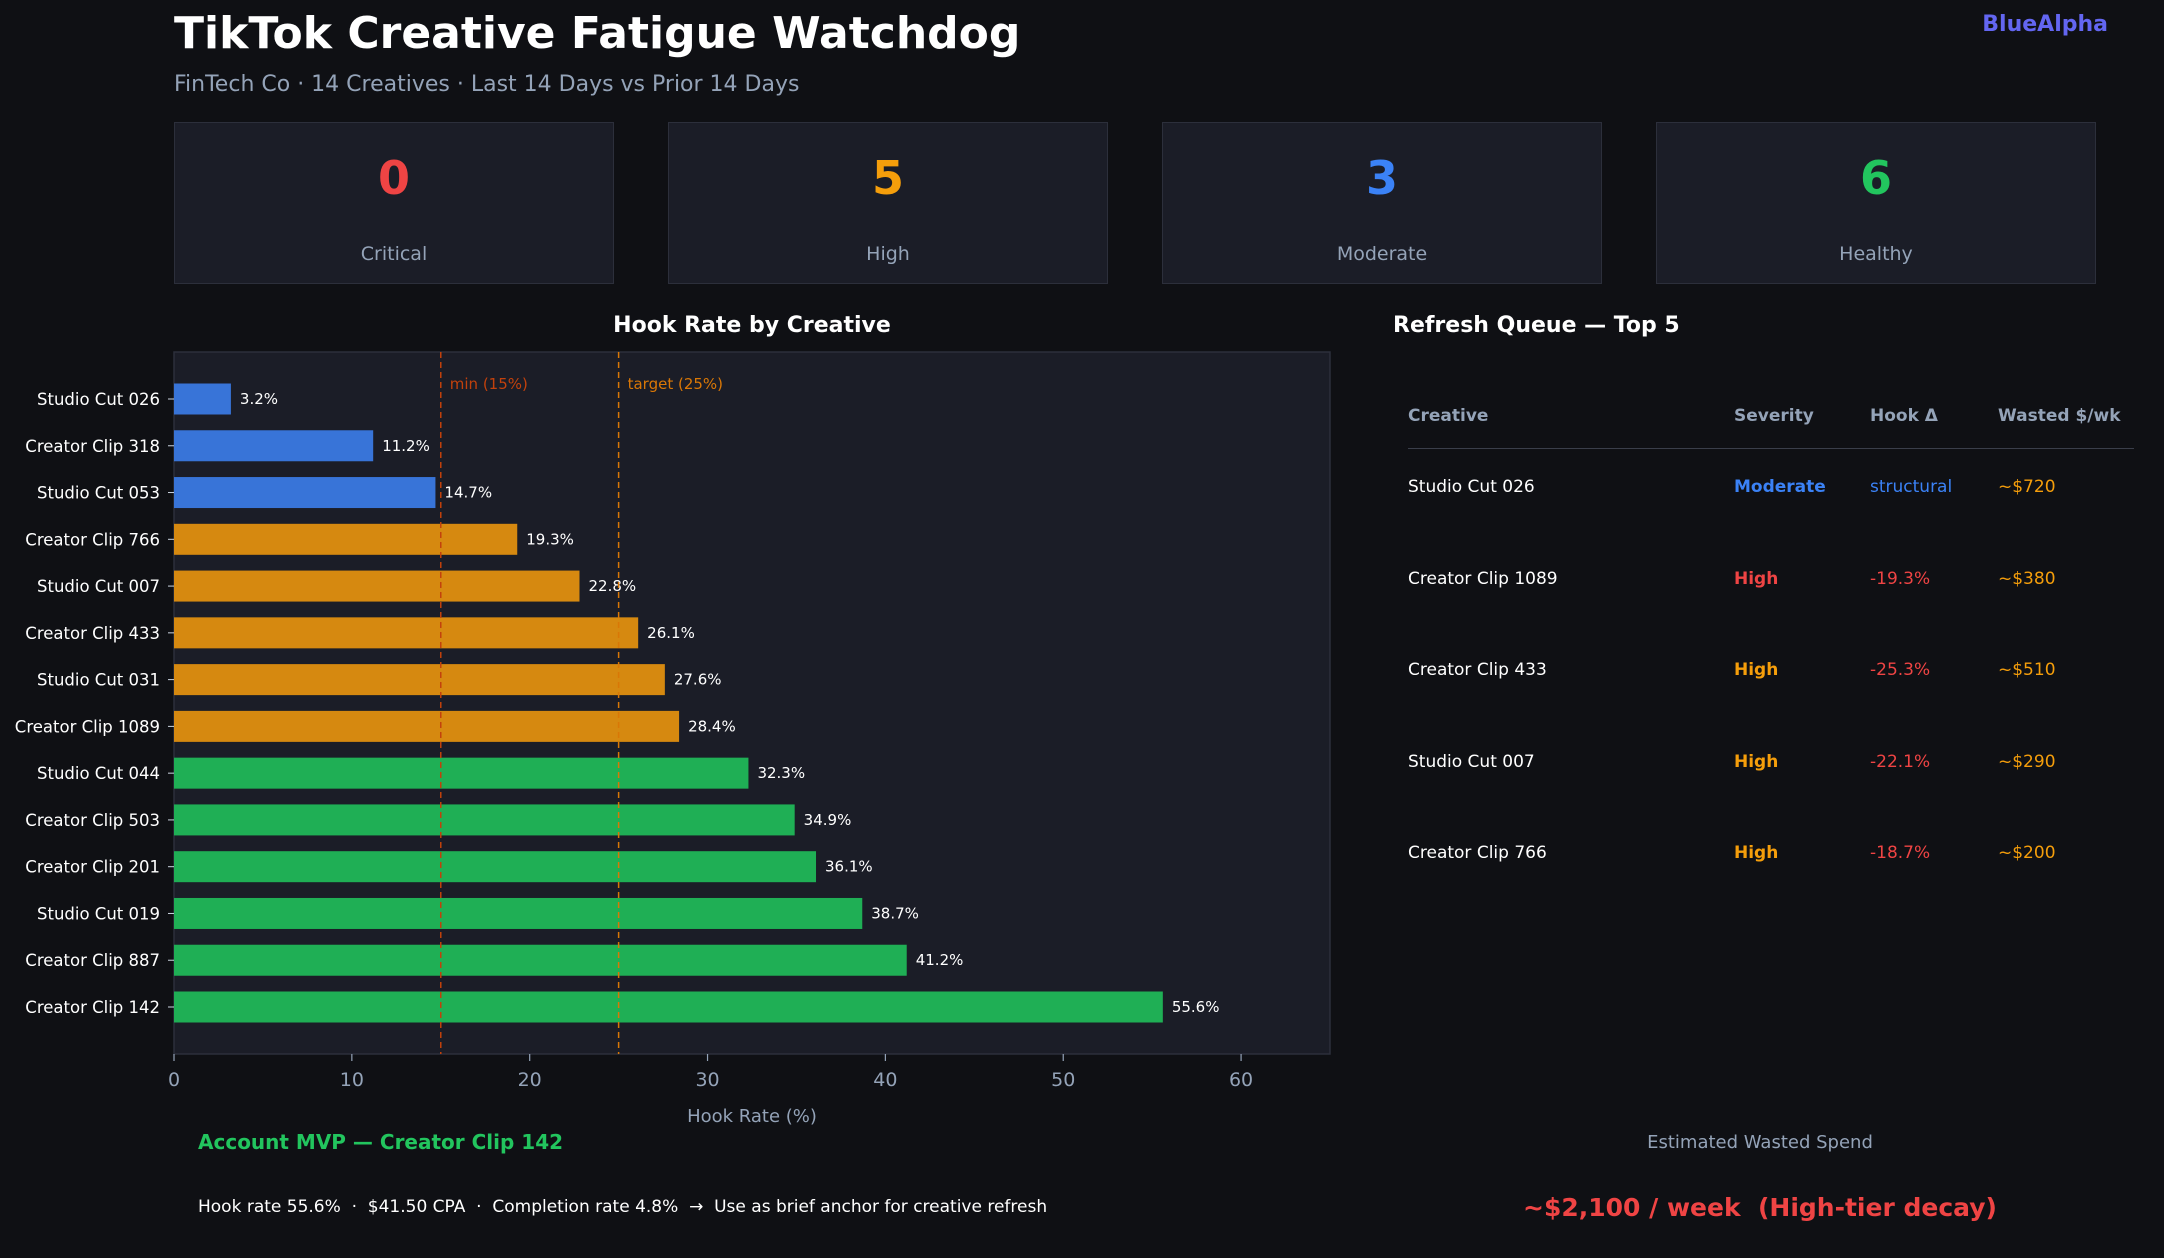 This screenshot has height=1258, width=2164. What do you see at coordinates (1448, 416) in the screenshot?
I see `queue-header-creative: Creative` at bounding box center [1448, 416].